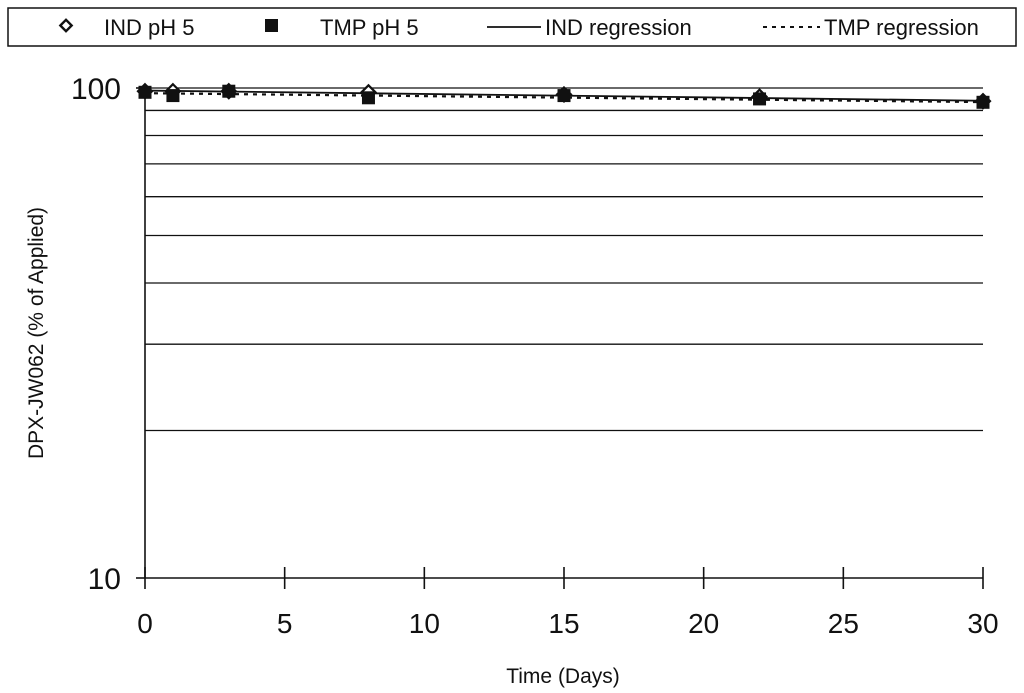 The image size is (1024, 693). I want to click on x-tick-label: 0, so click(145, 623).